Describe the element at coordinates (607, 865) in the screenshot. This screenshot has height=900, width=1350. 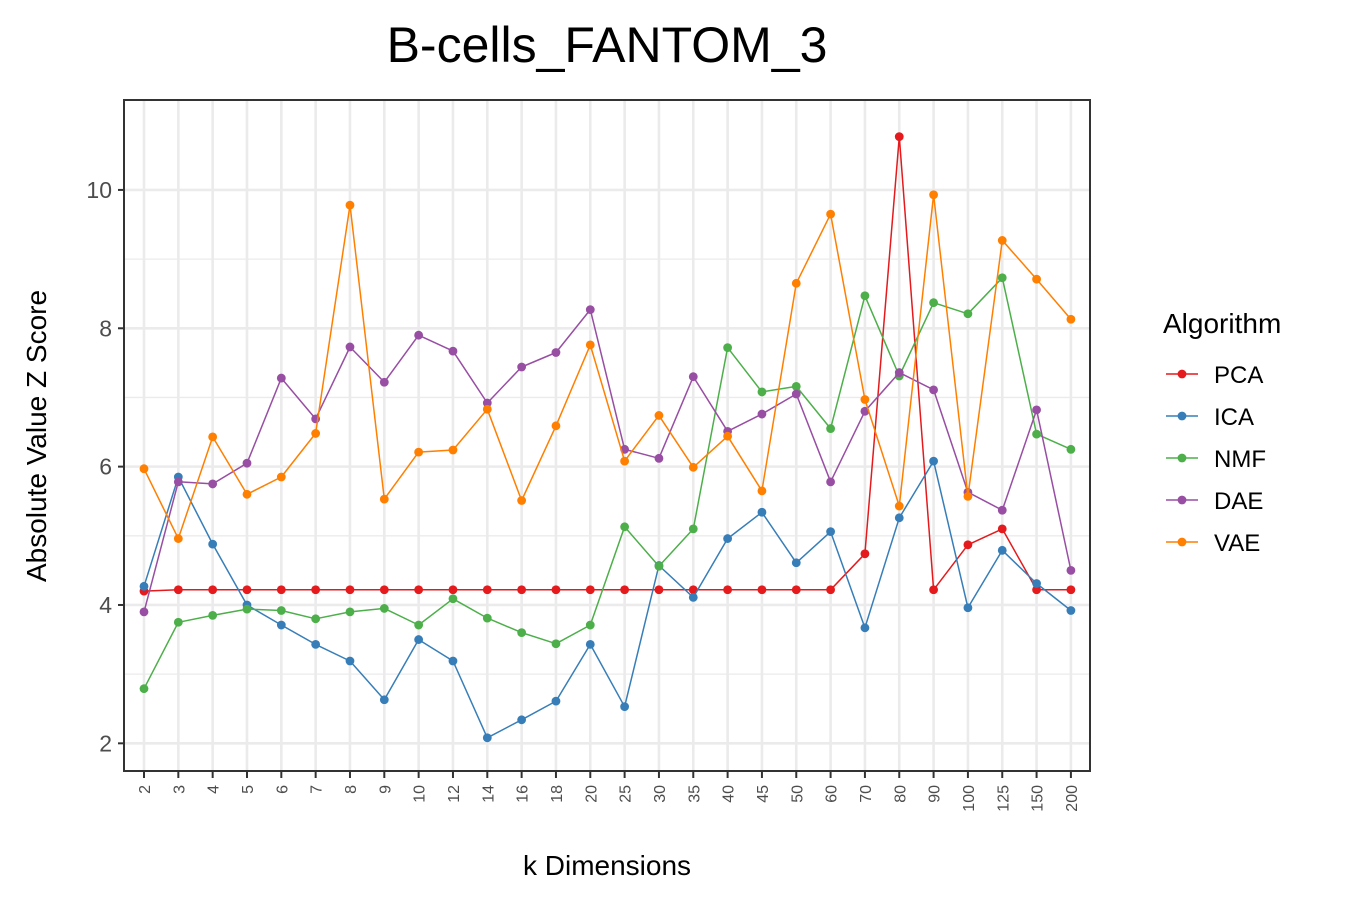
I see `x-axis-title: k Dimensions` at that location.